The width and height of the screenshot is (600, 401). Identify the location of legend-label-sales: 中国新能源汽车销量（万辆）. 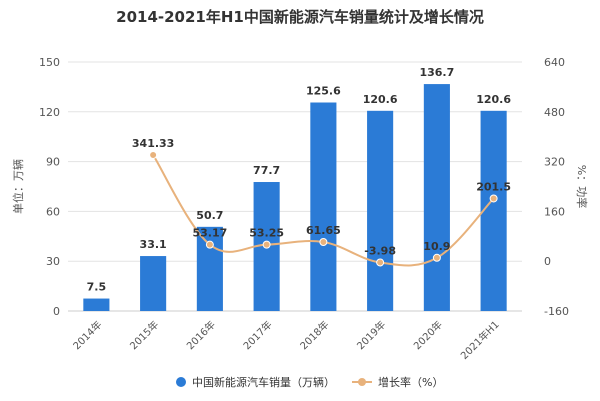
(263, 382).